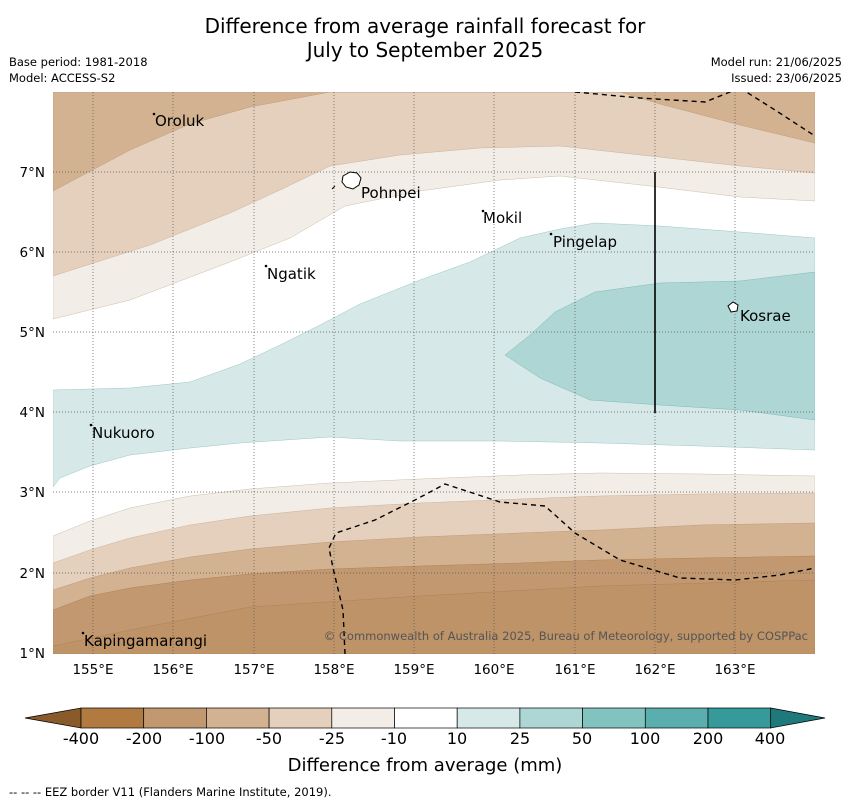  Describe the element at coordinates (32, 493) in the screenshot. I see `lat-label-3n: 3°N` at that location.